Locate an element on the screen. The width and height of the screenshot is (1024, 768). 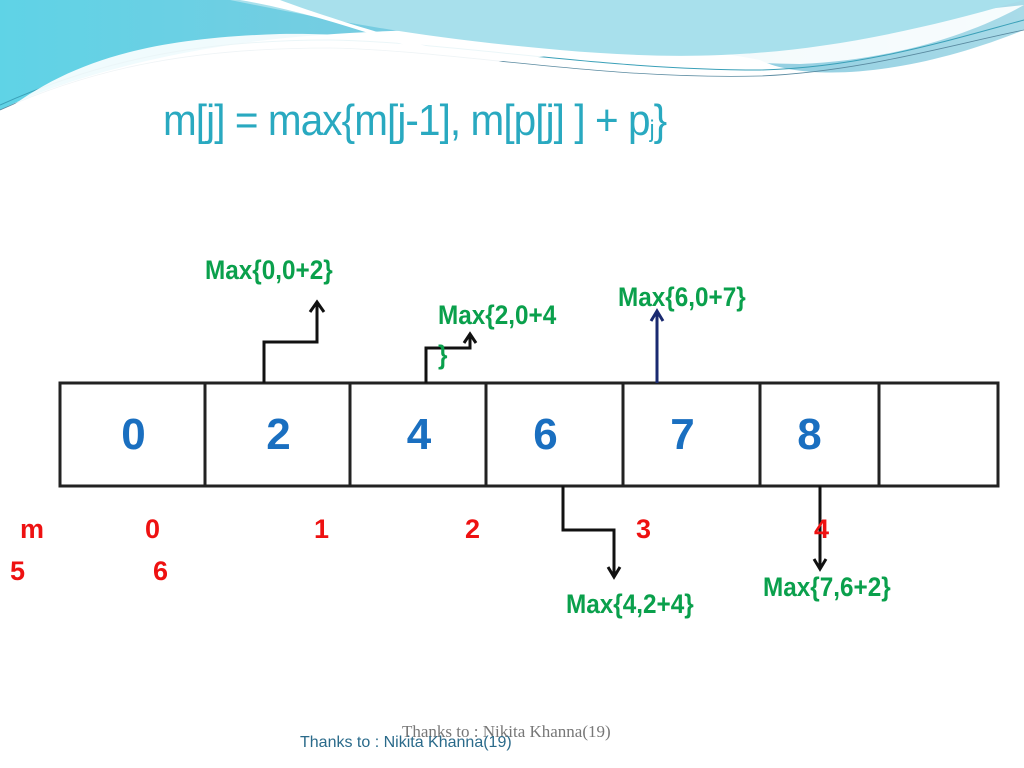
index-label: 5 is located at coordinates (18, 571).